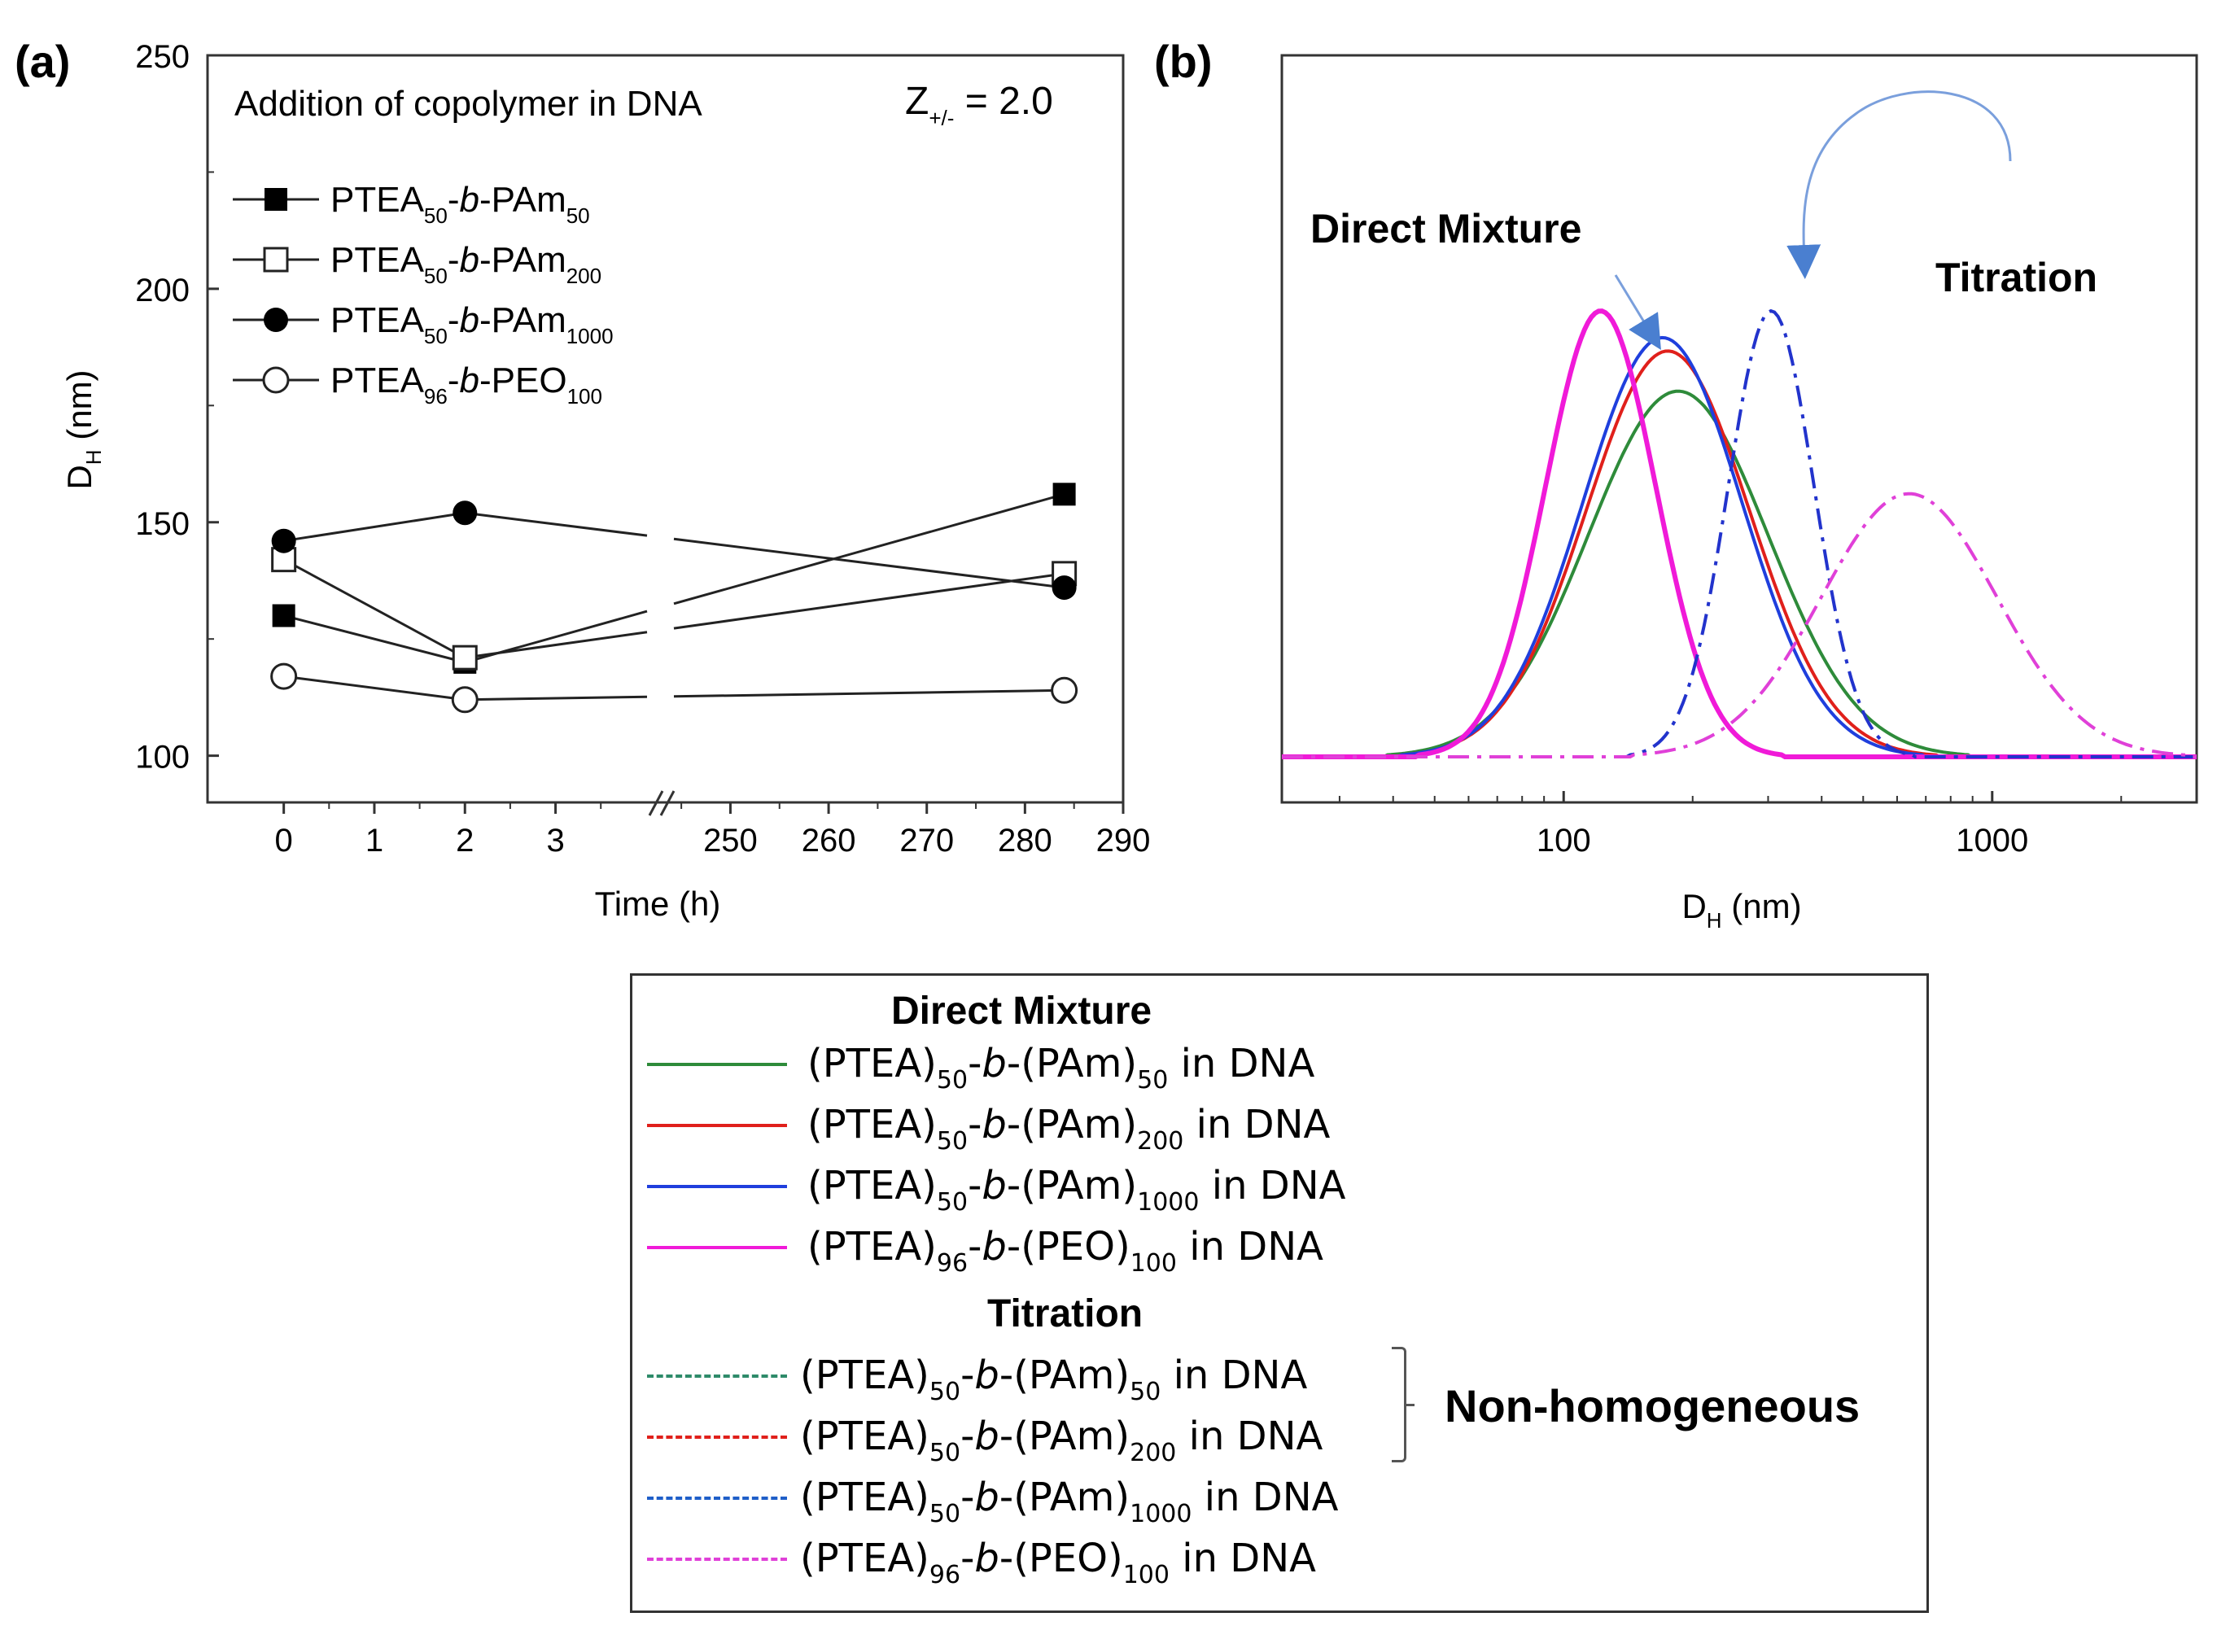 This screenshot has width=2217, height=1652. Describe the element at coordinates (163, 57) in the screenshot. I see `y-tick-label: 250` at that location.